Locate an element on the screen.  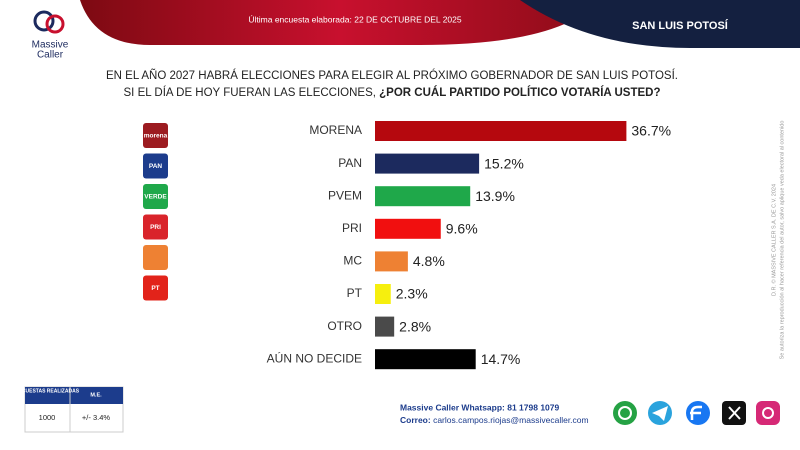
value-label: 2.3% is located at coordinates (412, 294).